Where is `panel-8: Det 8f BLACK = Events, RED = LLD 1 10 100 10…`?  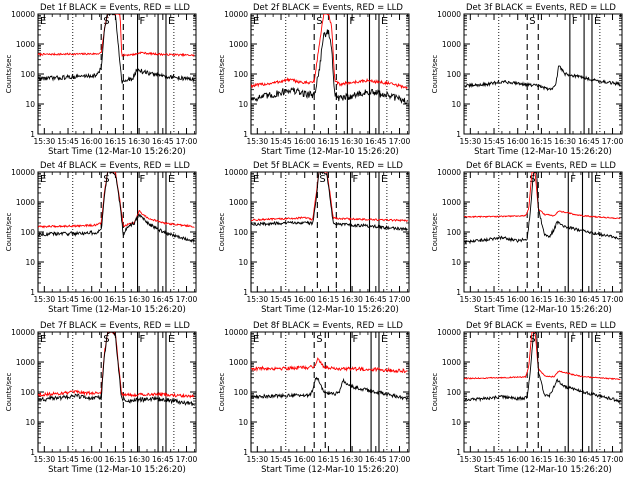 panel-8: Det 8f BLACK = Events, RED = LLD 1 10 100 10… is located at coordinates (314, 398).